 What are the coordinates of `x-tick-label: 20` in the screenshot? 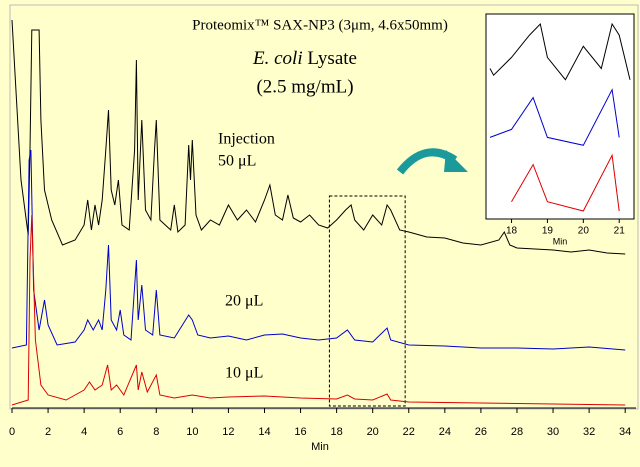 It's located at (373, 432).